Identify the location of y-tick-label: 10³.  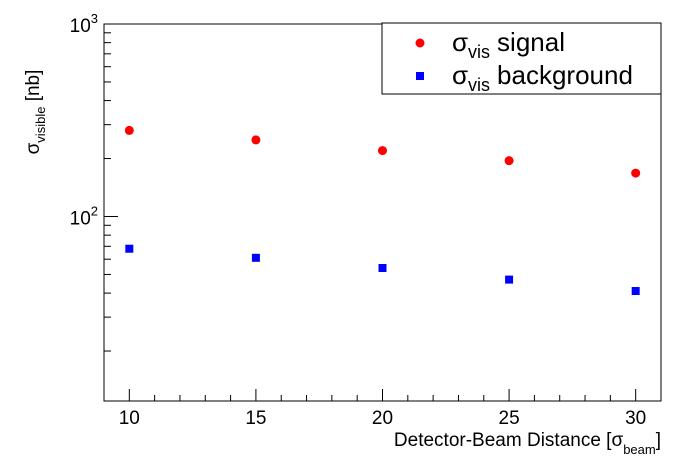
(84, 24).